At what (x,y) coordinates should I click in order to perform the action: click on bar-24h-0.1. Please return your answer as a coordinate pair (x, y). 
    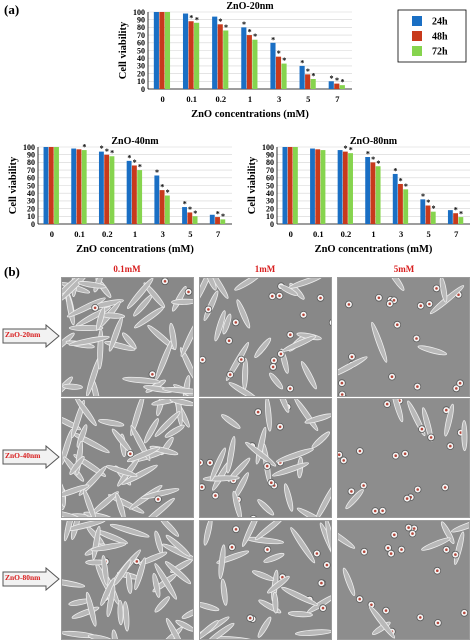
    Looking at the image, I should click on (312, 186).